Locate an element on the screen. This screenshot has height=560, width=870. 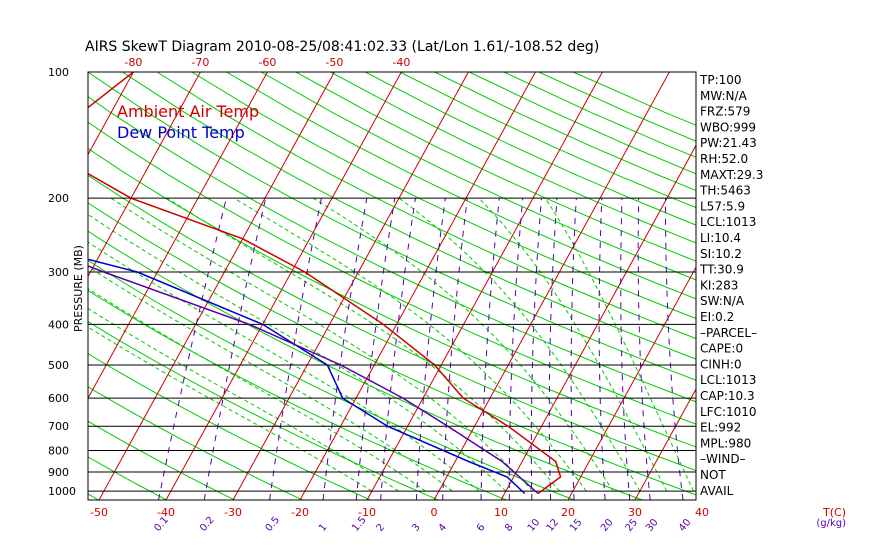
mixing-ratio-tick: 1 is located at coordinates (323, 528).